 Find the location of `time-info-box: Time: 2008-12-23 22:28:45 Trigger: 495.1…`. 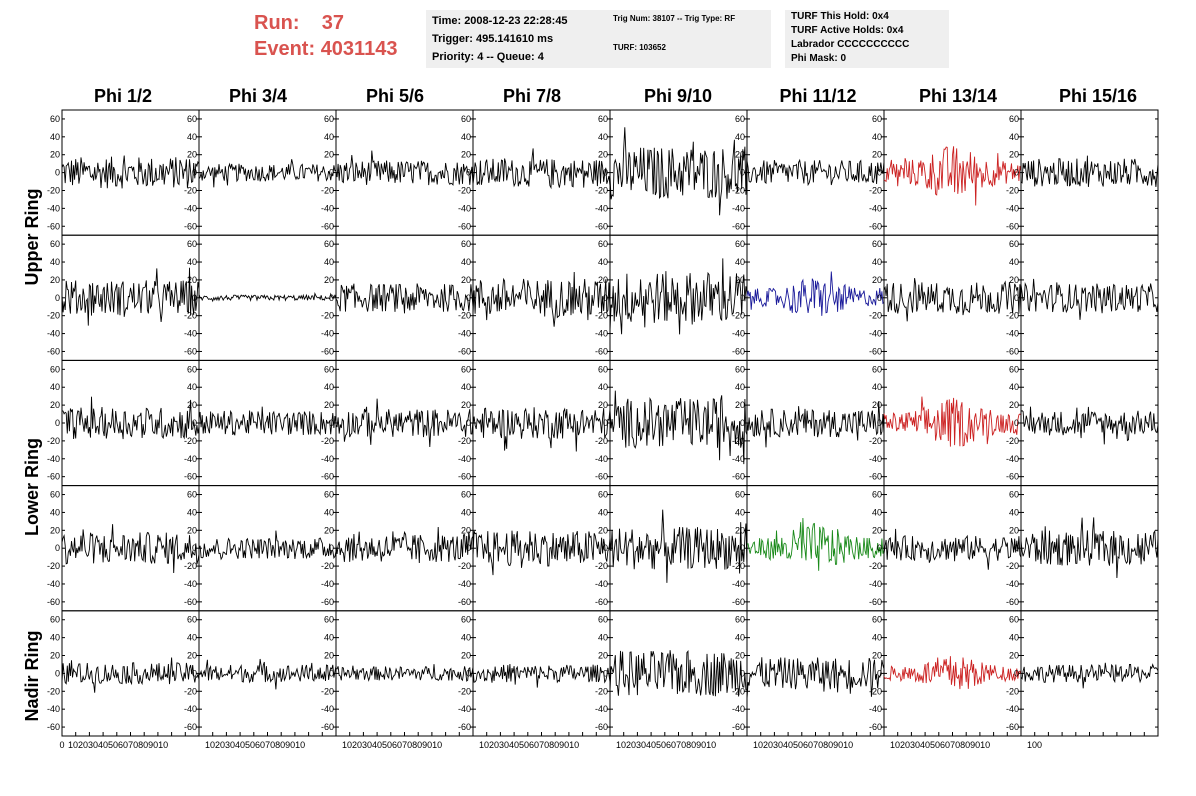

time-info-box: Time: 2008-12-23 22:28:45 Trigger: 495.1… is located at coordinates (522, 39).